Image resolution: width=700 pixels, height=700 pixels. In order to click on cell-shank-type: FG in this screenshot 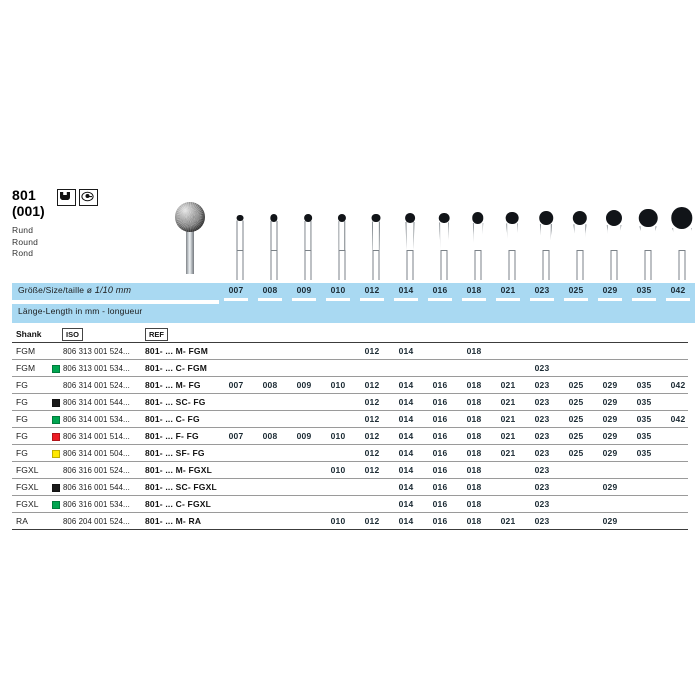, I will do `click(22, 436)`.